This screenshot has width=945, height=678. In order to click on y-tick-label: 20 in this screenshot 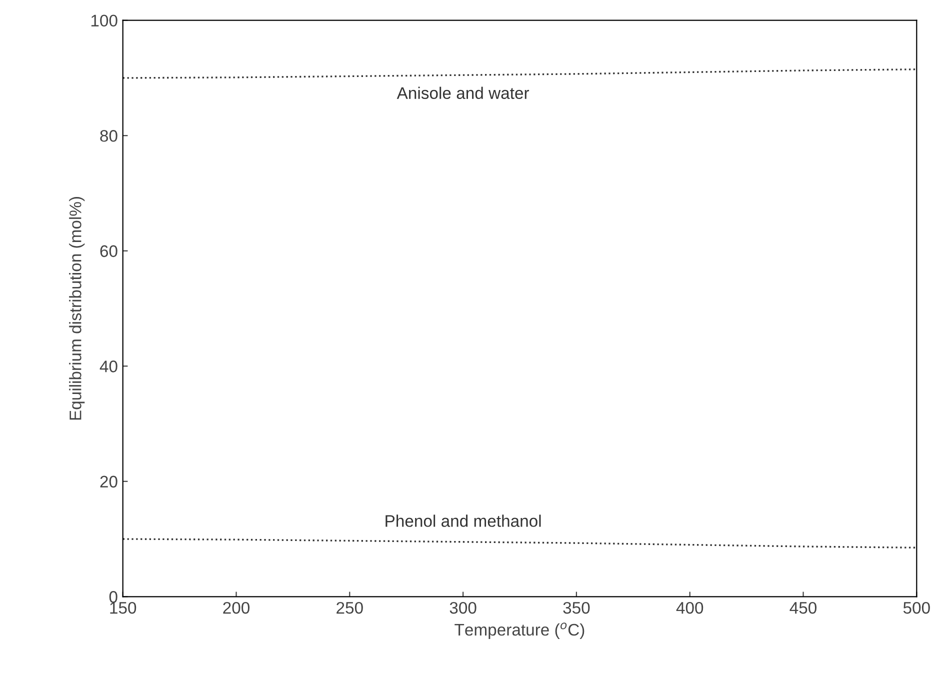, I will do `click(109, 482)`.